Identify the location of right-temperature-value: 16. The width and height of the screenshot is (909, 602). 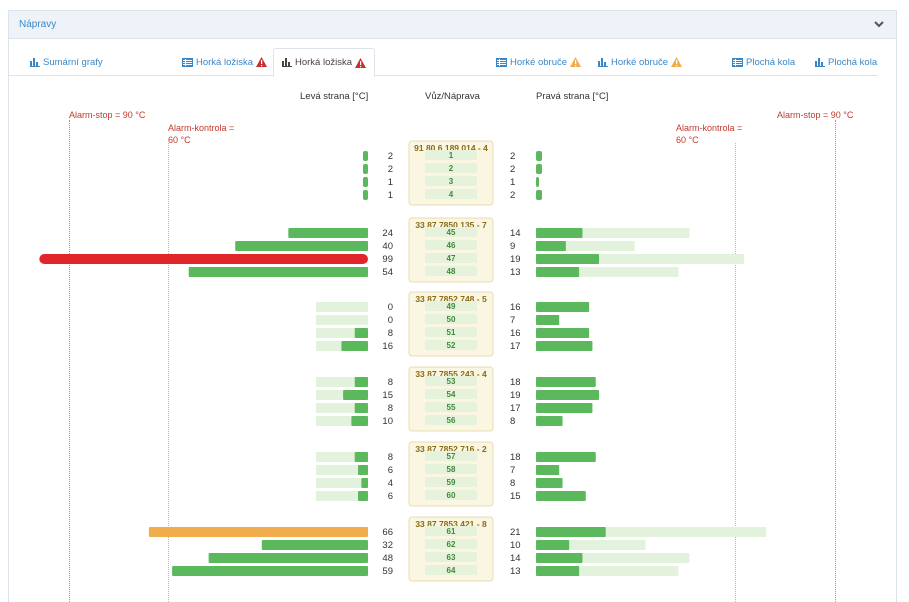
(515, 333).